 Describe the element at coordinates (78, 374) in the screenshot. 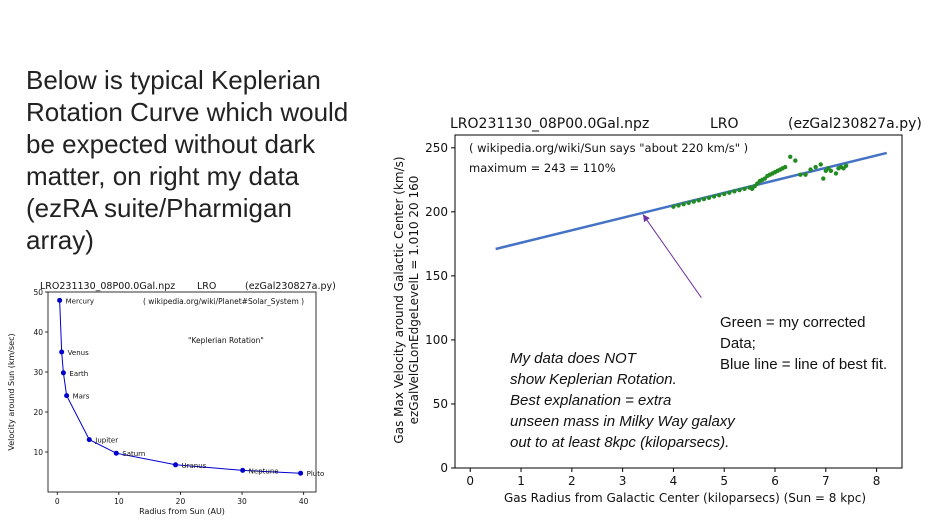

I see `data-label: Earth` at that location.